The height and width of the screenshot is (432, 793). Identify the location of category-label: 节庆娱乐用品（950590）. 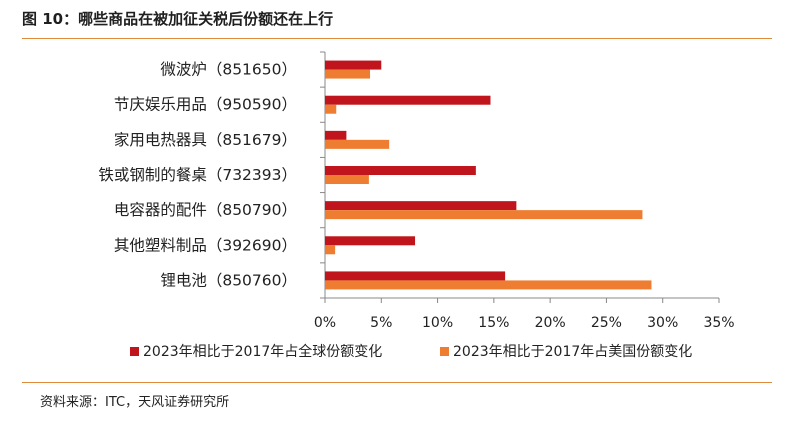
(205, 105).